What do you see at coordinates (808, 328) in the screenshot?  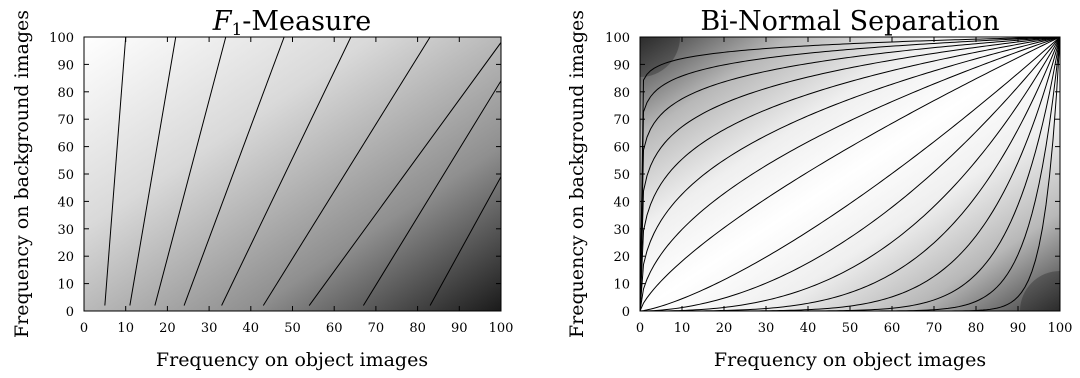 I see `bns-x-tick-label: 40` at bounding box center [808, 328].